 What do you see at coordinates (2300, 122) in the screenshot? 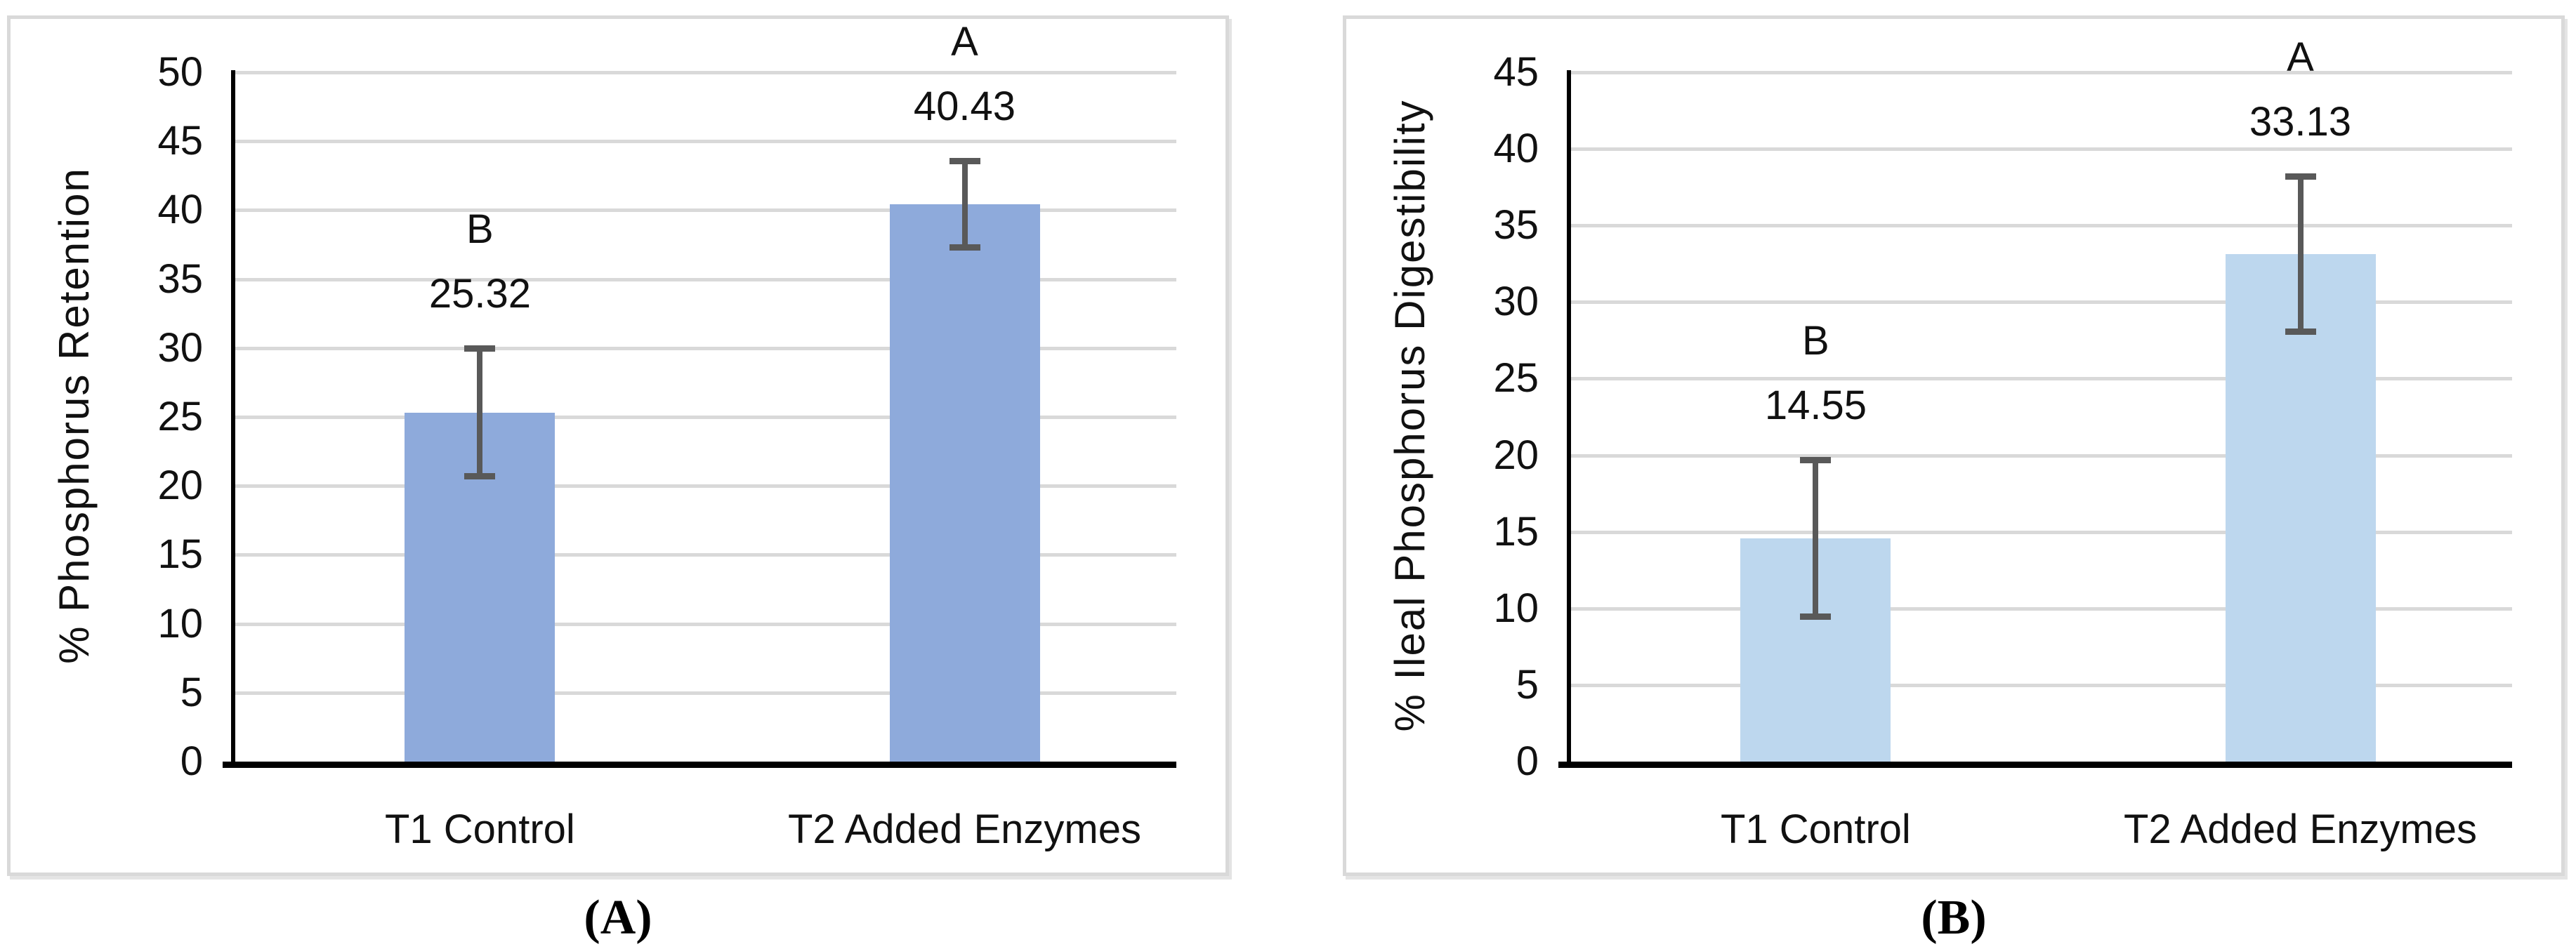
I see `value-label: 33.13` at bounding box center [2300, 122].